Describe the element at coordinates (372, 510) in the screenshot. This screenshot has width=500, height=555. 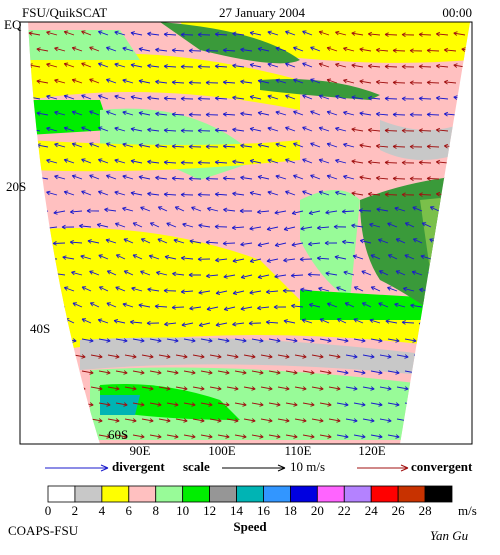
I see `colorbar-tick-label: 24` at that location.